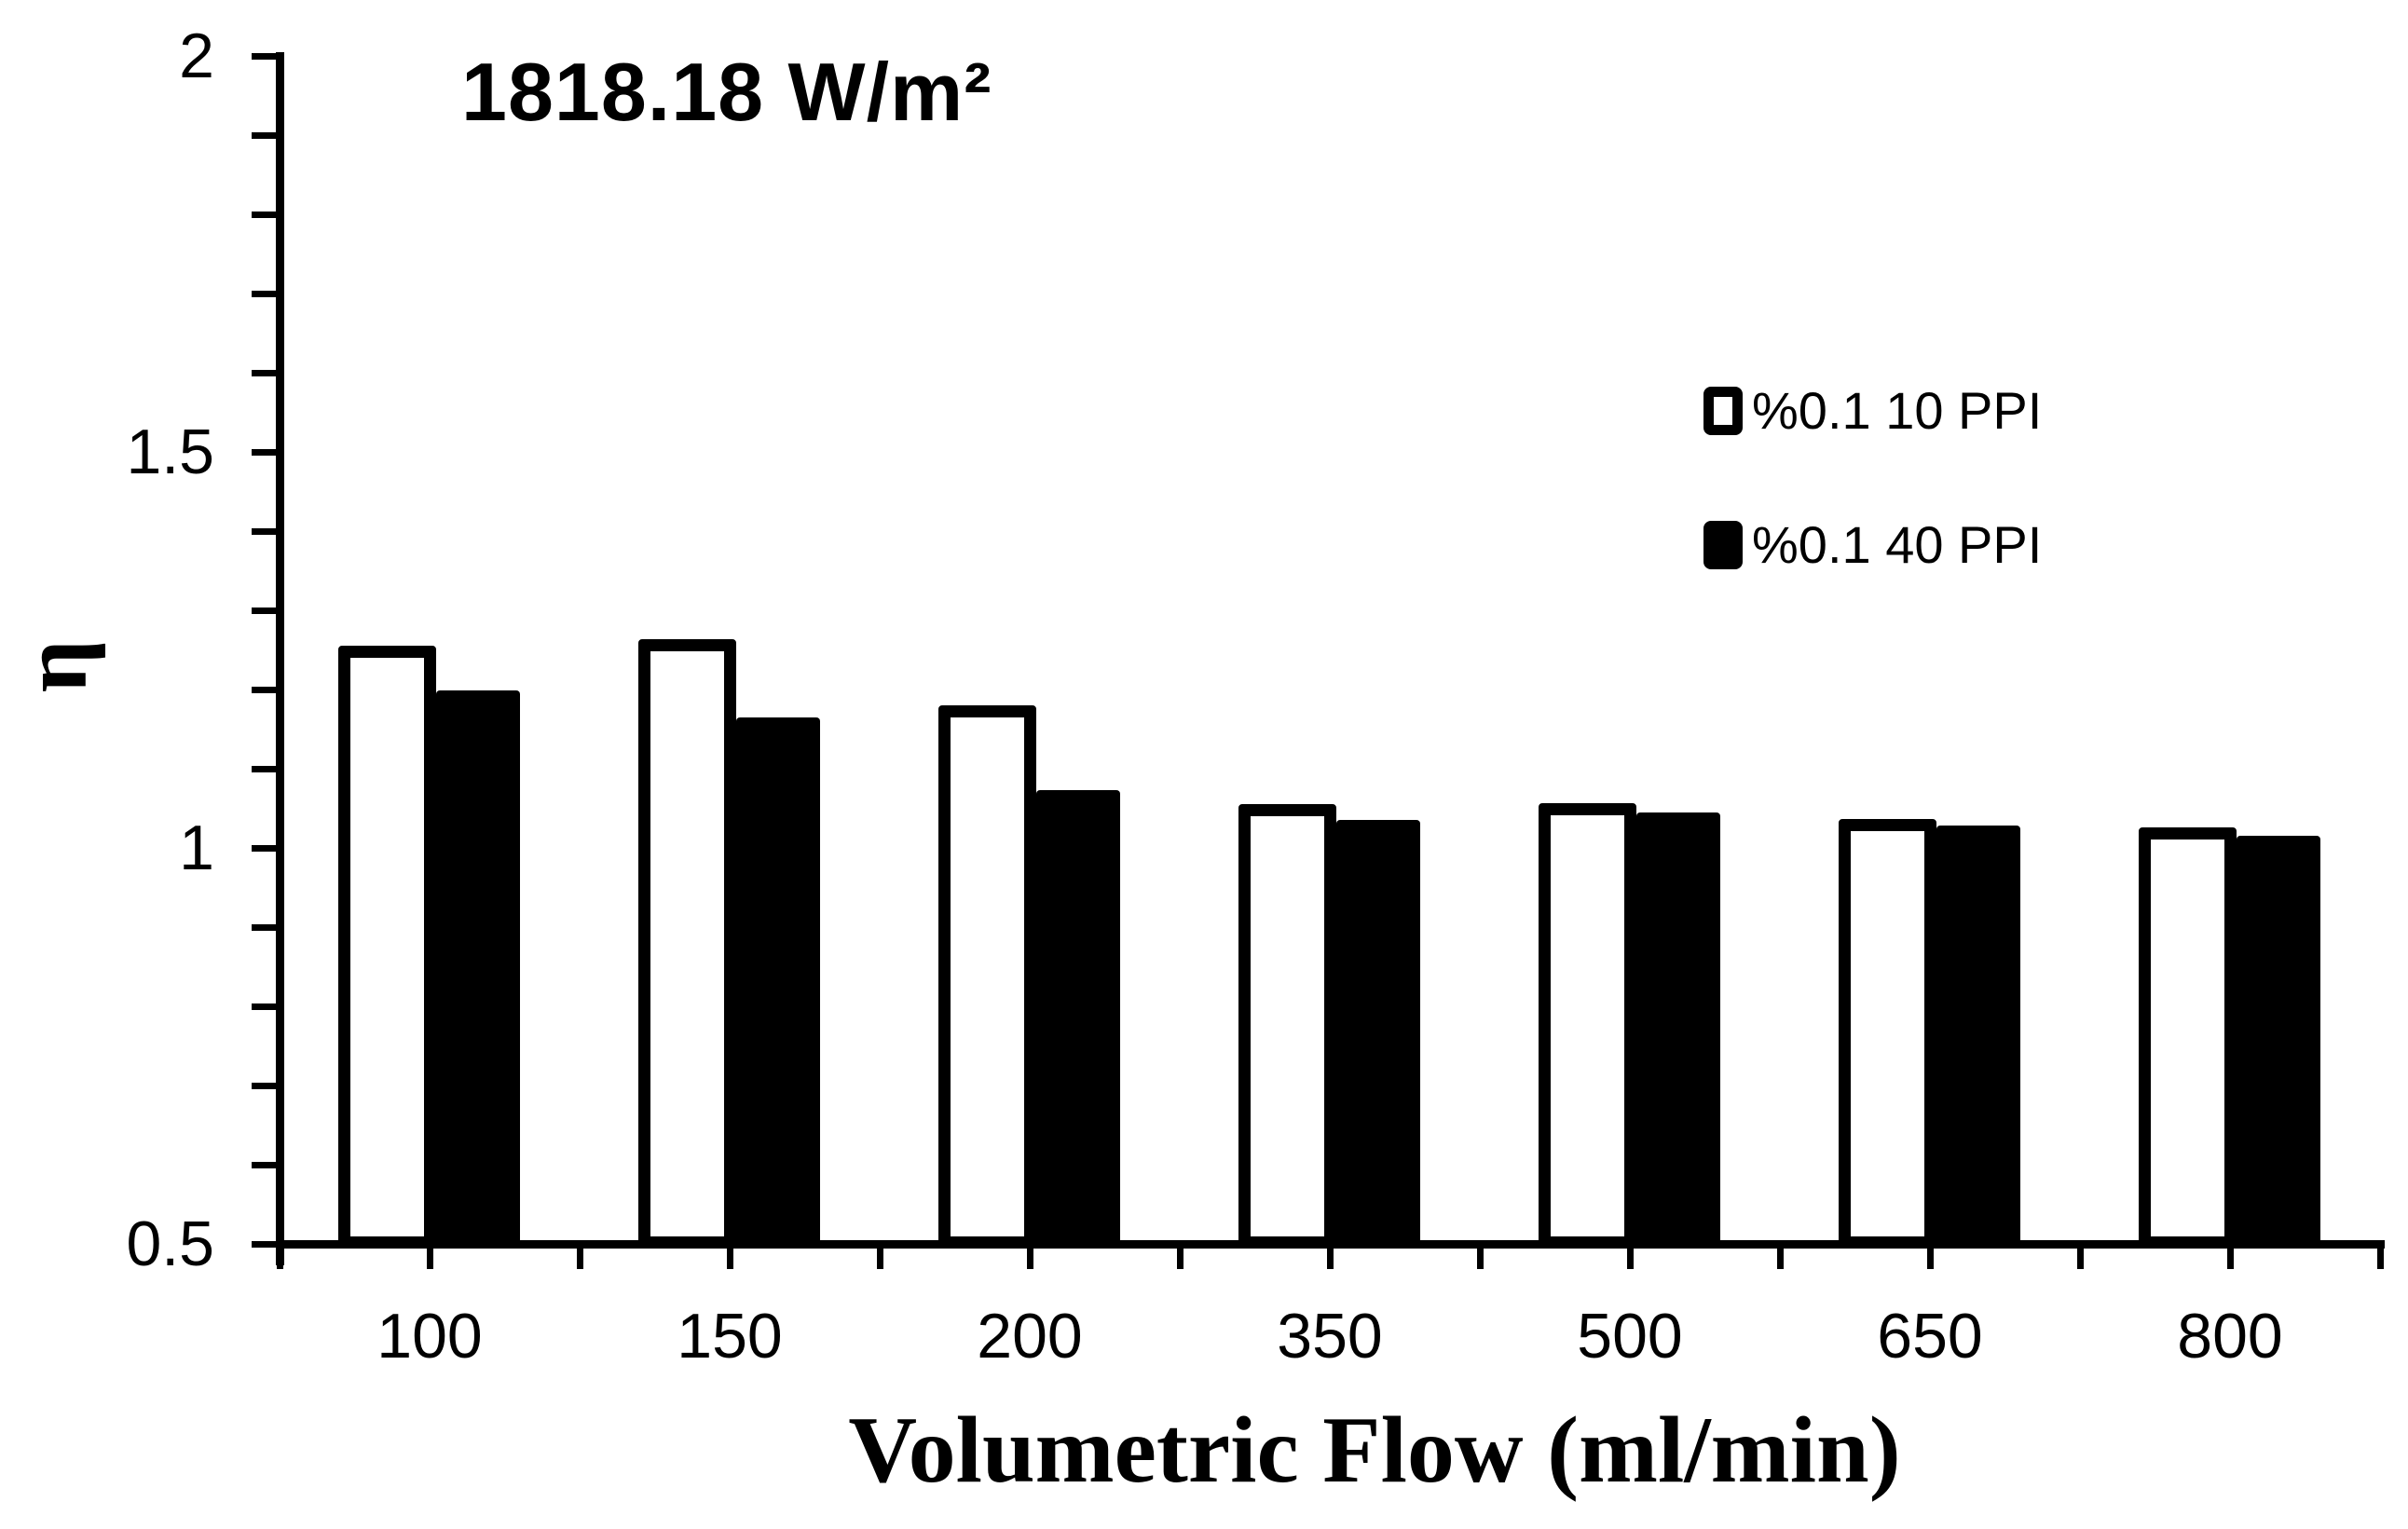 Image resolution: width=2408 pixels, height=1529 pixels. Describe the element at coordinates (196, 55) in the screenshot. I see `y-tick-label: 2` at that location.